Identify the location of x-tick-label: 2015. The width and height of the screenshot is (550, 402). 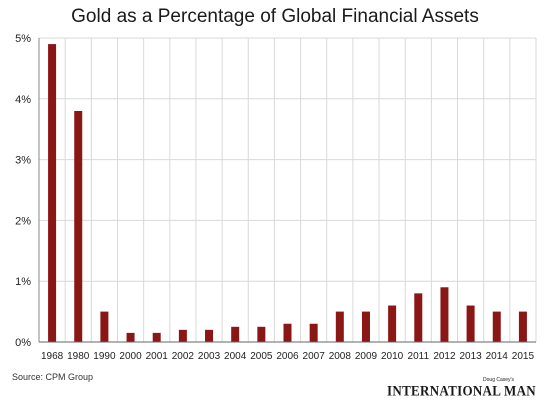
(523, 356).